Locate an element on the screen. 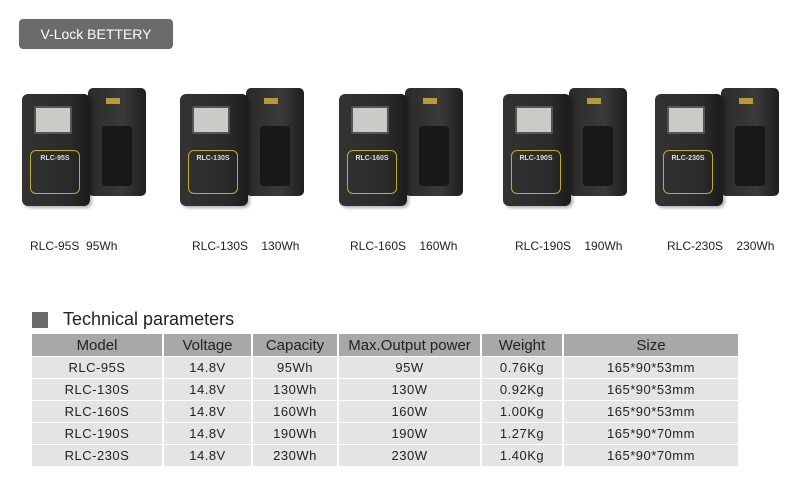  battery-front: RLC-130S is located at coordinates (214, 150).